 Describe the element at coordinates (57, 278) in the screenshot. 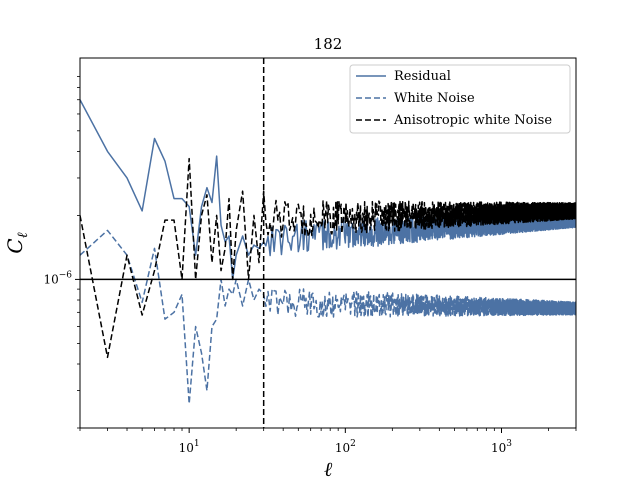

I see `y-tick-label: 10−6` at that location.